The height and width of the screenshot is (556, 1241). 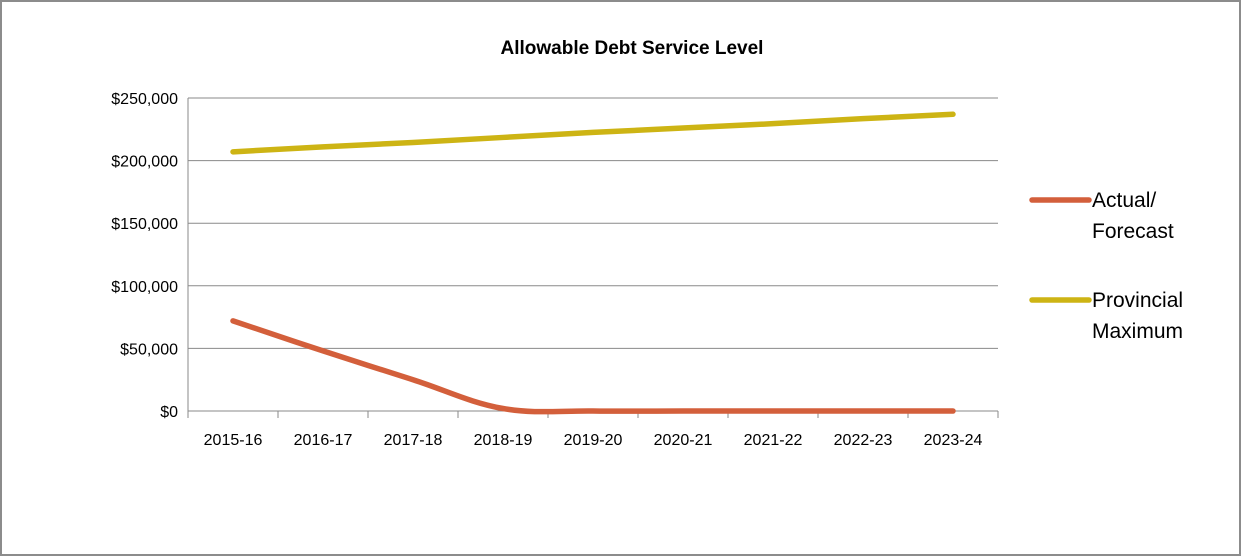 I want to click on legend-label: Forecast, so click(x=1133, y=231).